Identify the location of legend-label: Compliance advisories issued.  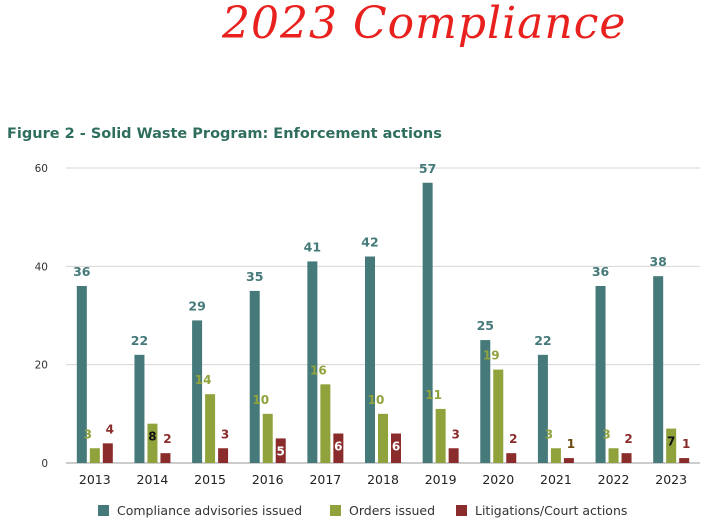
(209, 510).